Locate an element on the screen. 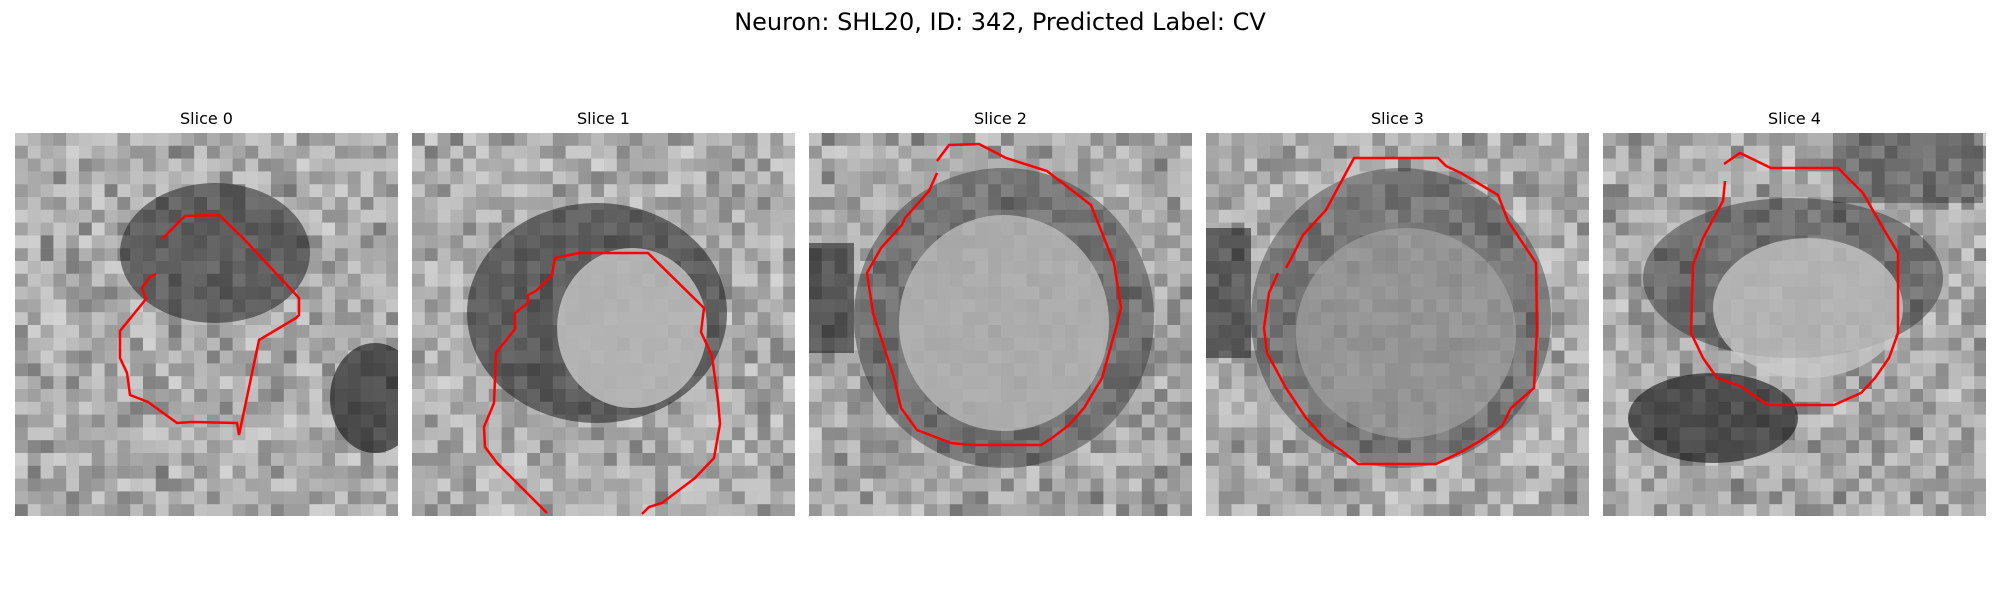 The width and height of the screenshot is (2000, 600). slice-title: Slice 1 is located at coordinates (603, 118).